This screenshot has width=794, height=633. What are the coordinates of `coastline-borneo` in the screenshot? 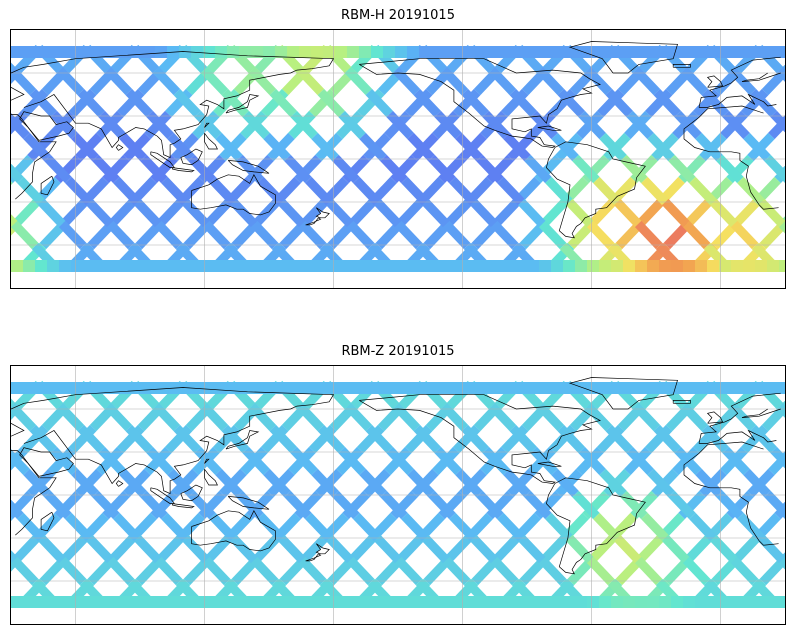 It's located at (191, 493).